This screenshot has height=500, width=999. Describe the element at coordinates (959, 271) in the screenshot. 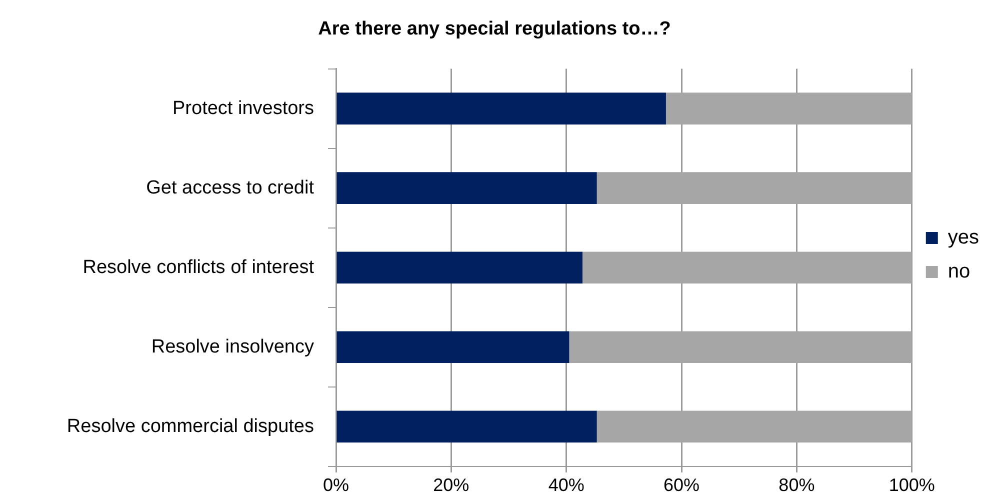

I see `legend-label: no` at that location.